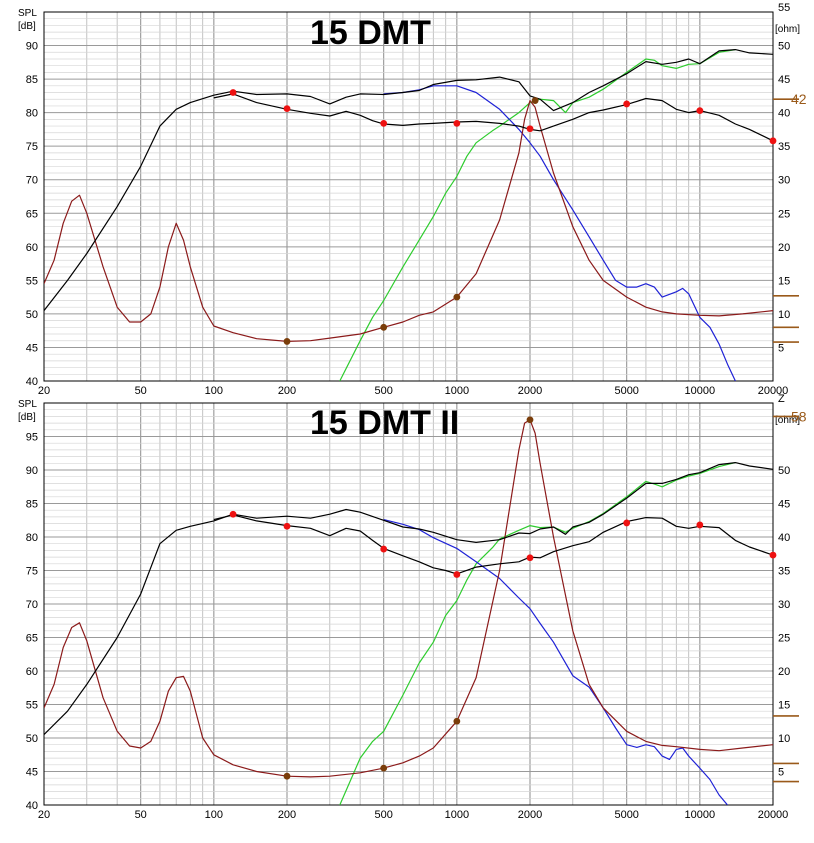 This screenshot has height=843, width=814. Describe the element at coordinates (626, 391) in the screenshot. I see `x-tick-label: 5000` at that location.